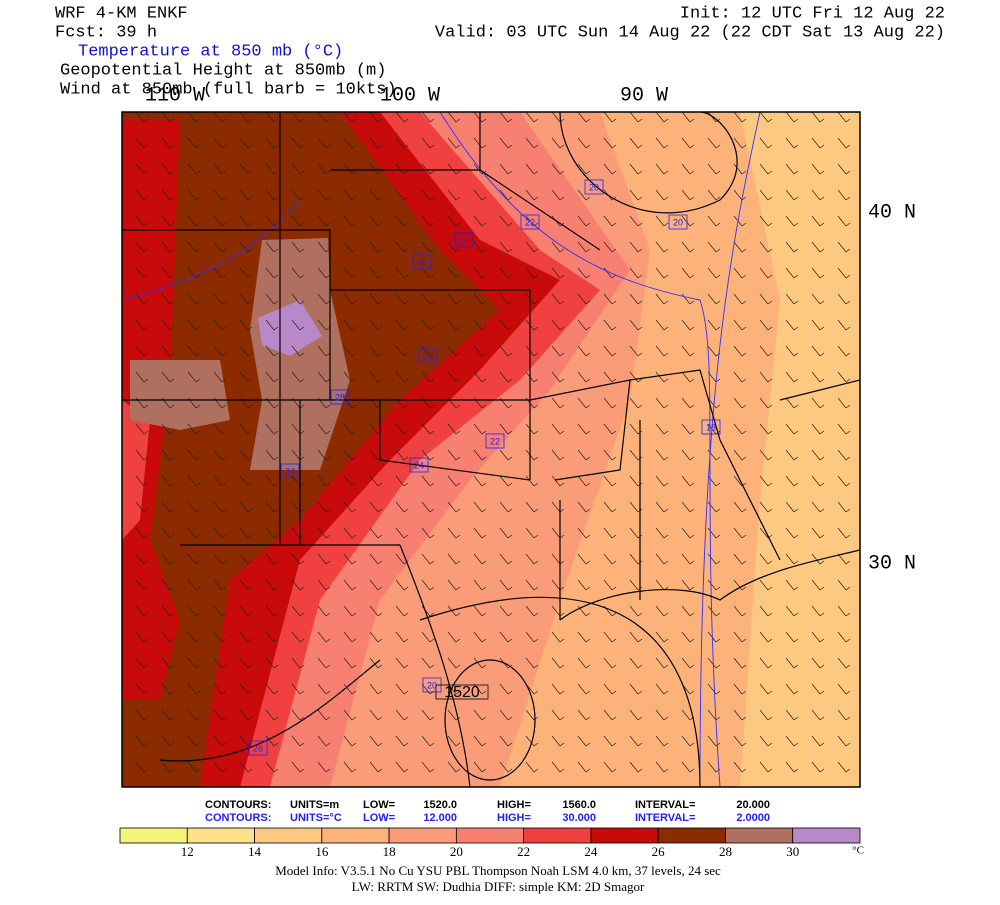 This screenshot has height=905, width=1000. I want to click on forecast-hour: Fcst: 39 h, so click(106, 32).